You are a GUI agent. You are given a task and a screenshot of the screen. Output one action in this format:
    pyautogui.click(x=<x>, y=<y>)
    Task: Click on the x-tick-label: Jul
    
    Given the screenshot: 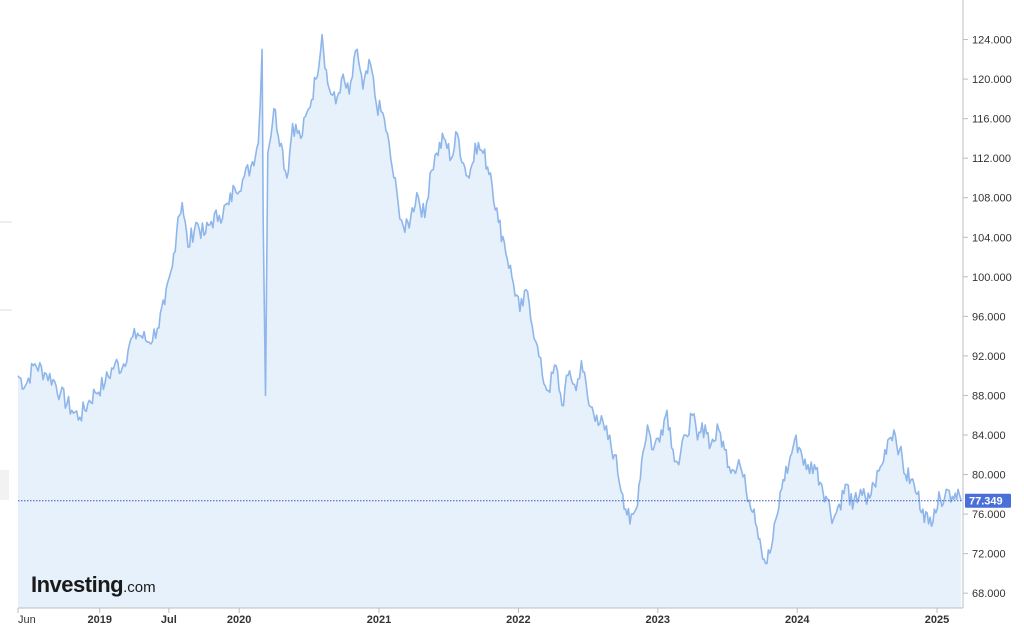 What is the action you would take?
    pyautogui.click(x=169, y=620)
    